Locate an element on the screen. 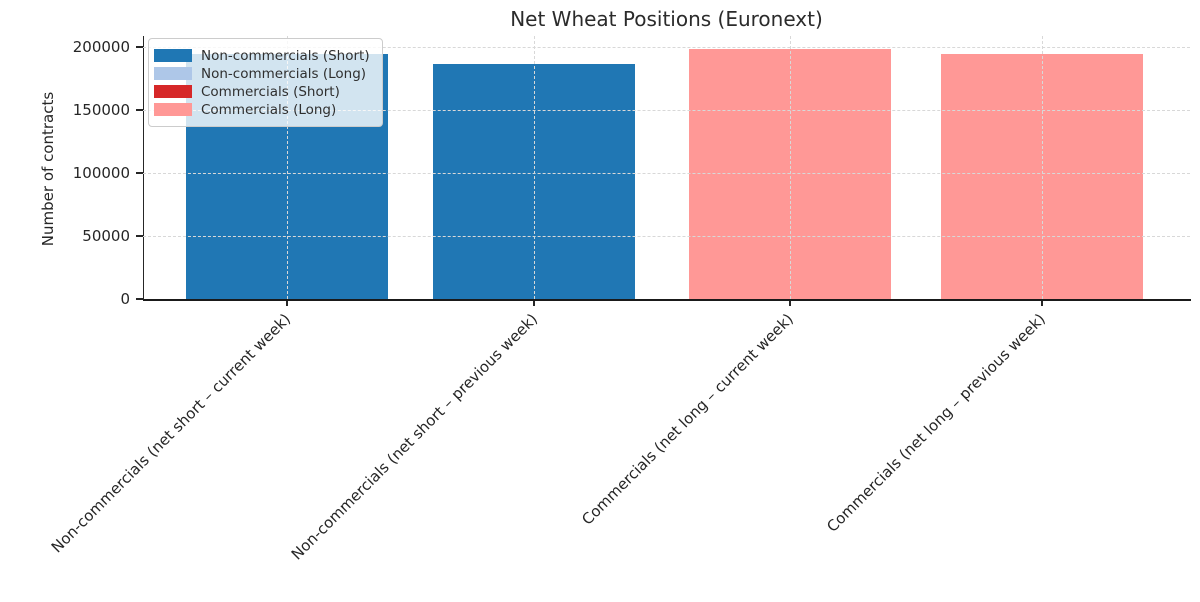  y-tick-label: 0 is located at coordinates (125, 299).